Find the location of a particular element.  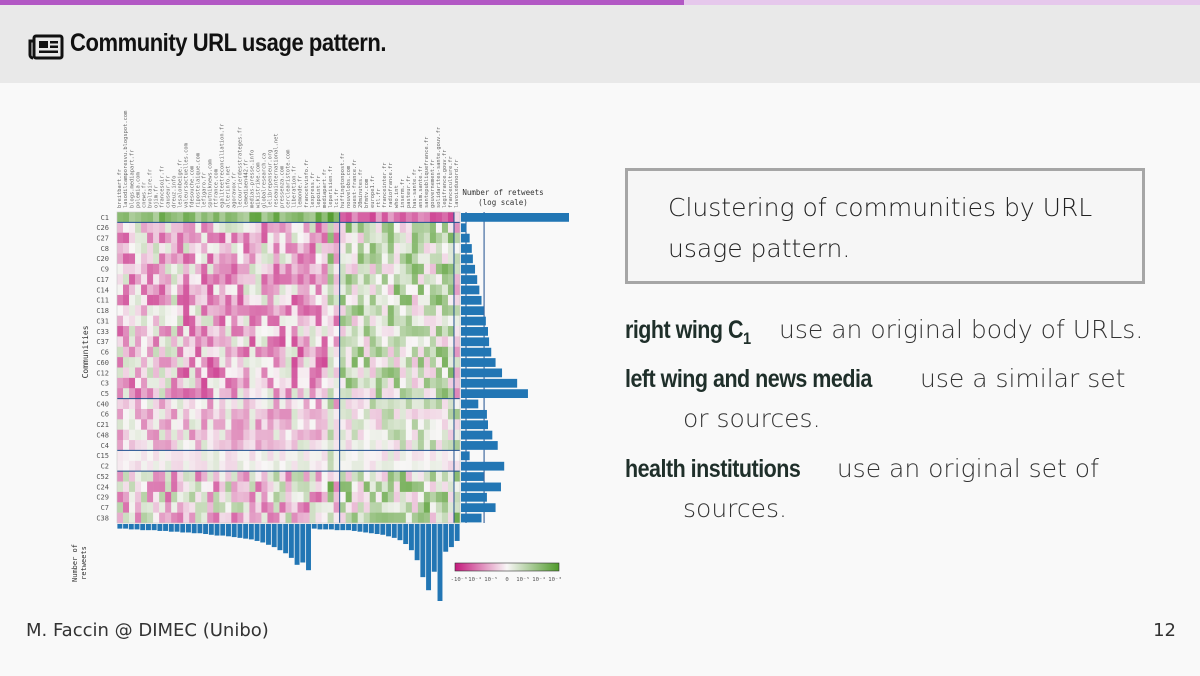

column-label: dreuz.info is located at coordinates (174, 192).